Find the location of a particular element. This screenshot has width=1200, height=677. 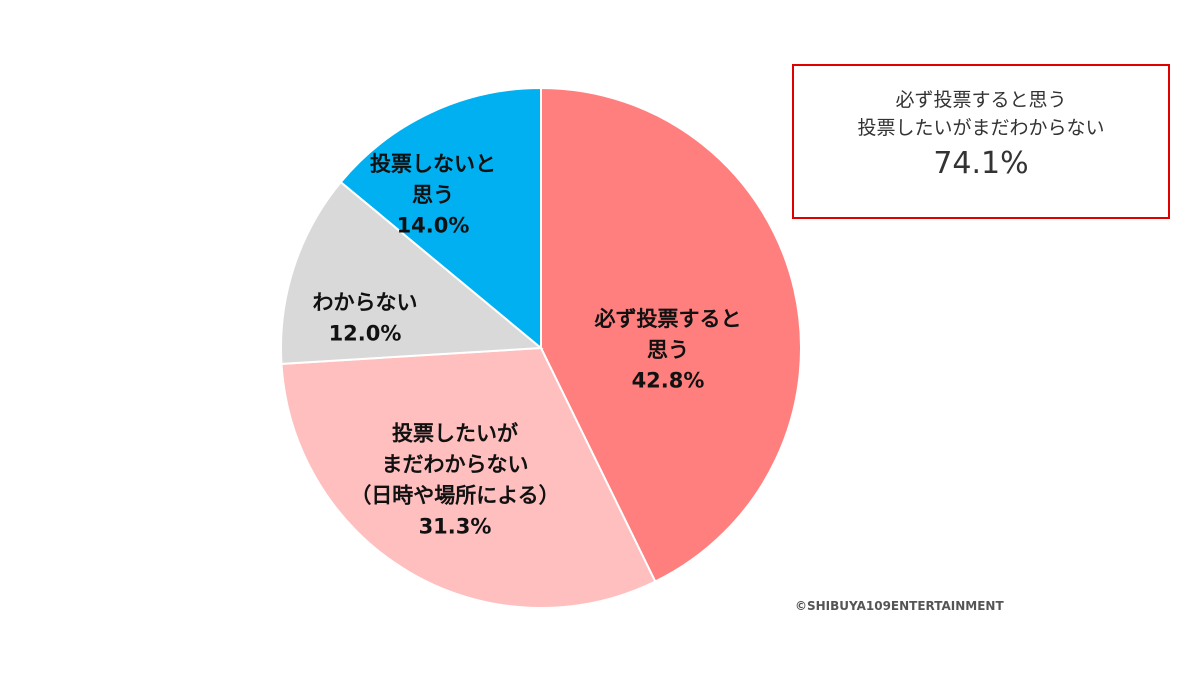

slice-label: わからない is located at coordinates (365, 302).